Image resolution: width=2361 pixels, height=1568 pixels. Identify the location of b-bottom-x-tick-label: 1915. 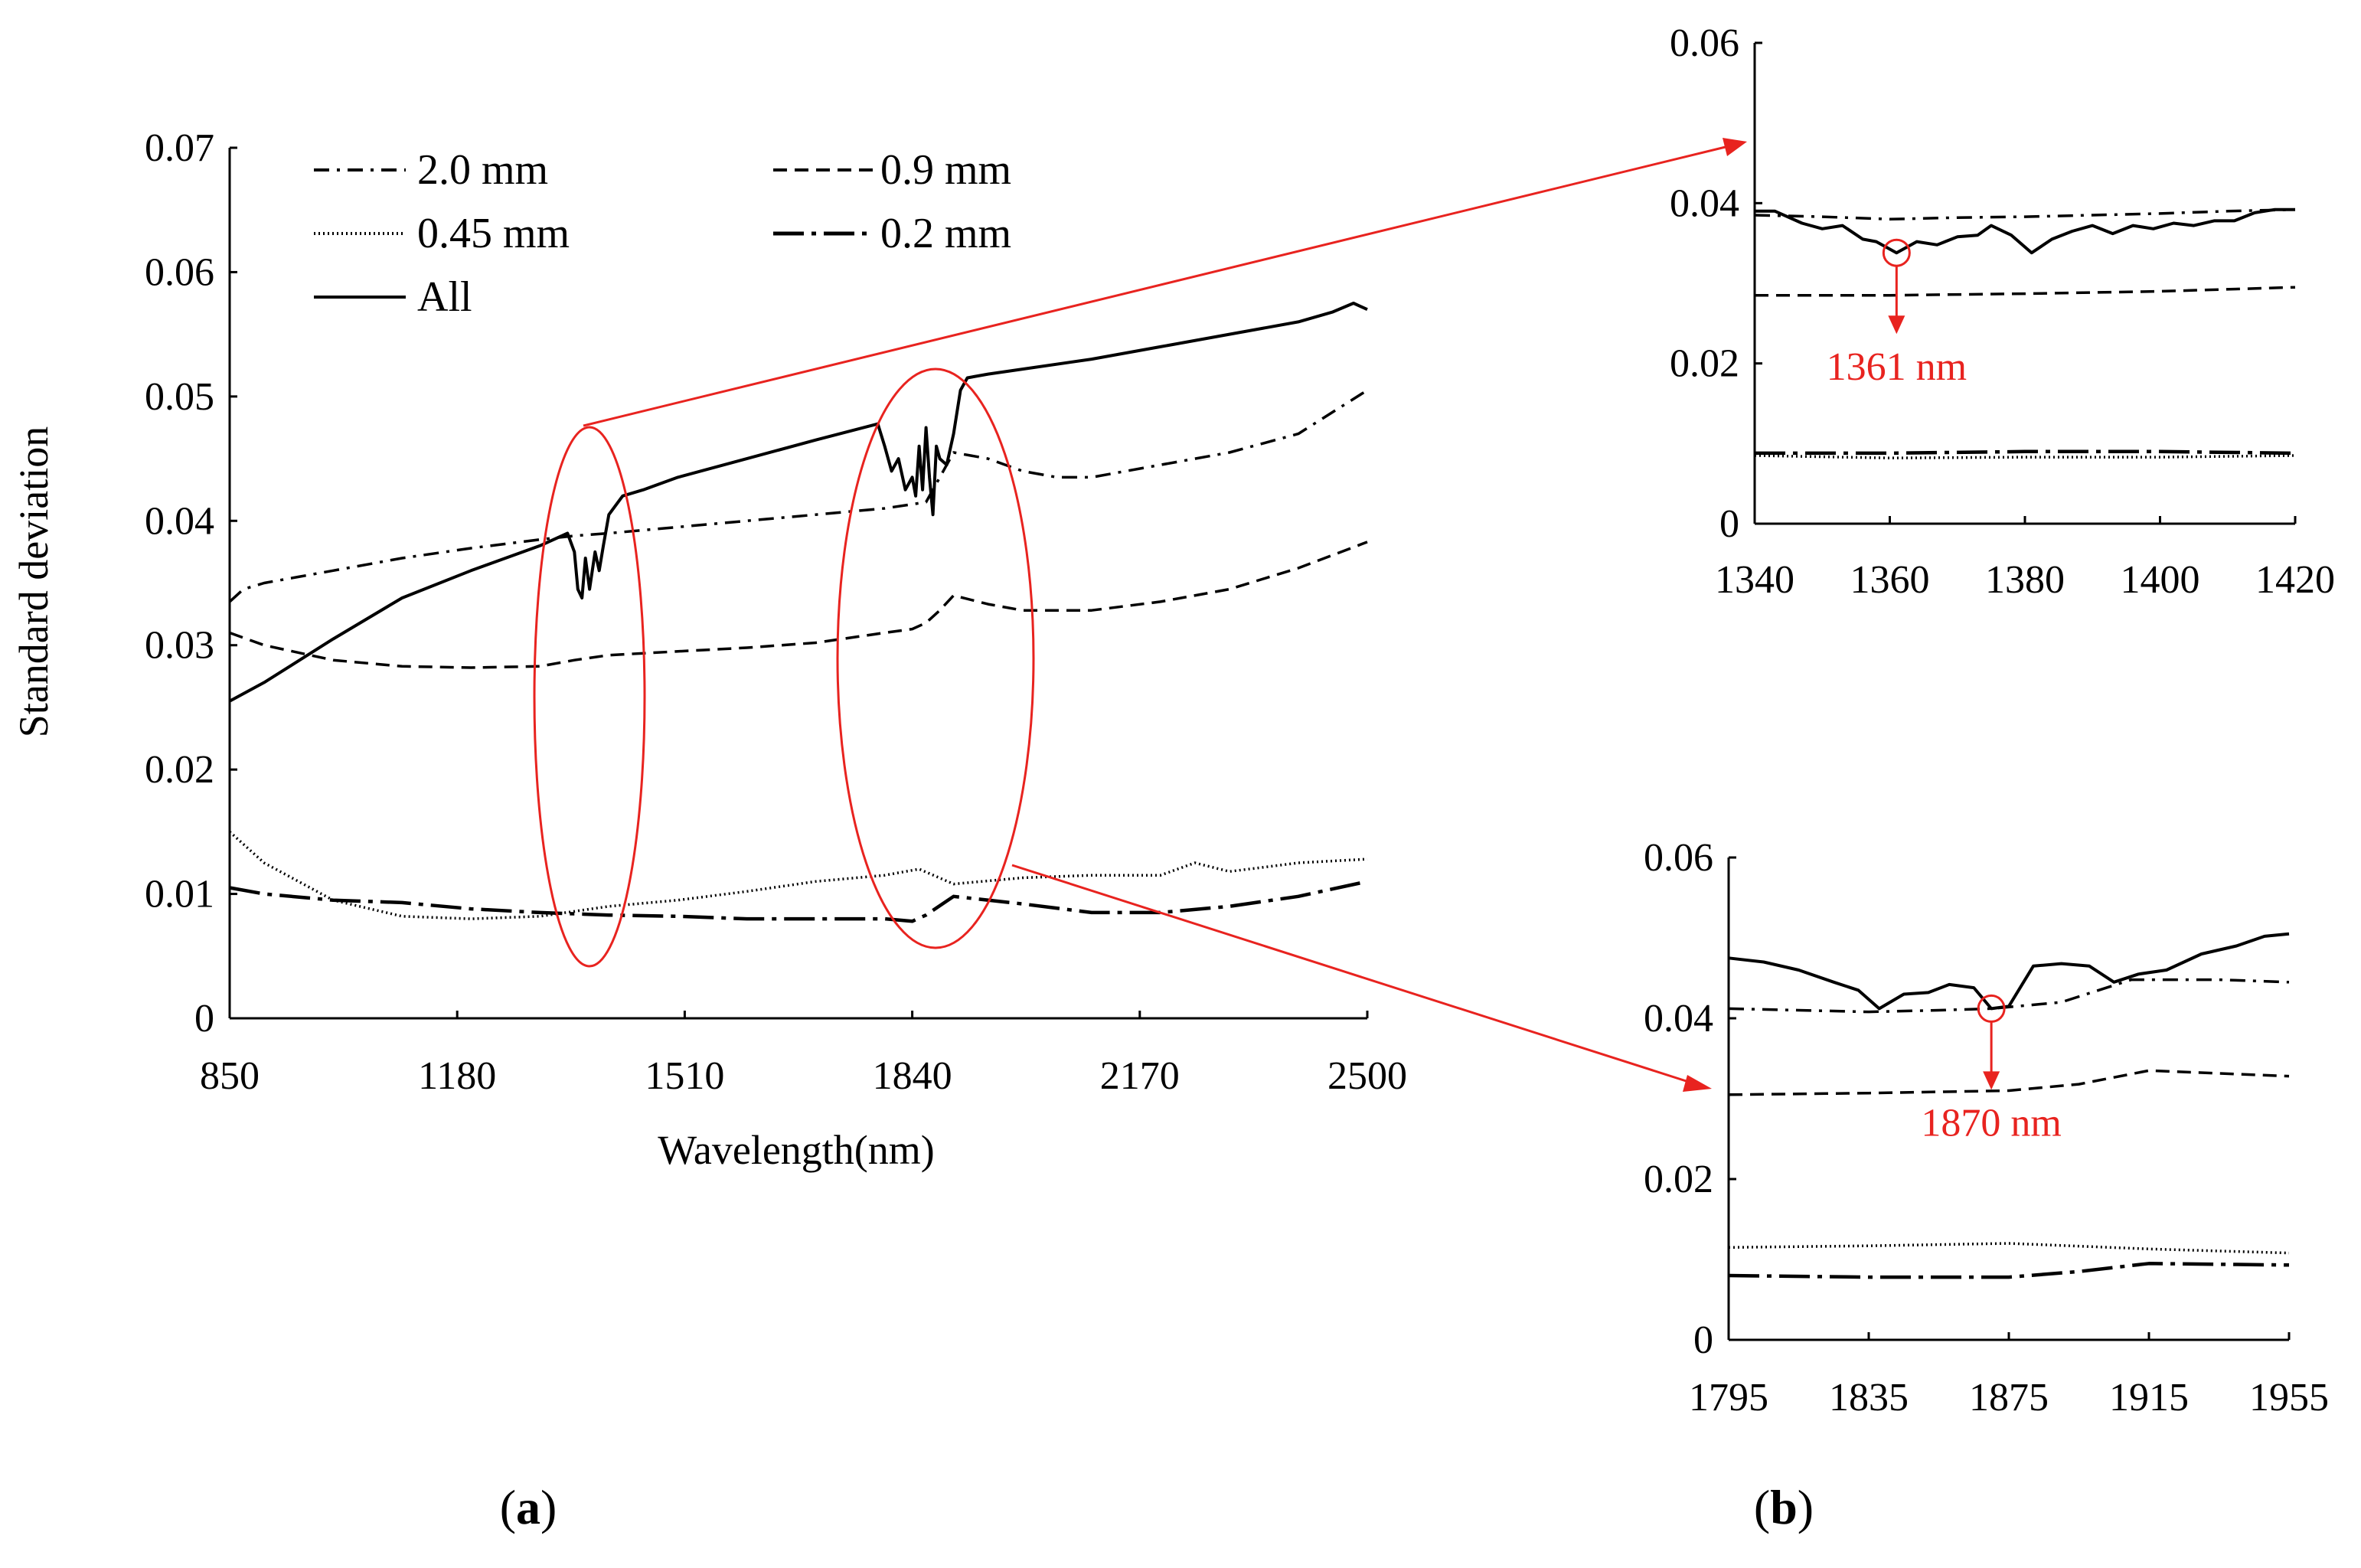
(2149, 1397).